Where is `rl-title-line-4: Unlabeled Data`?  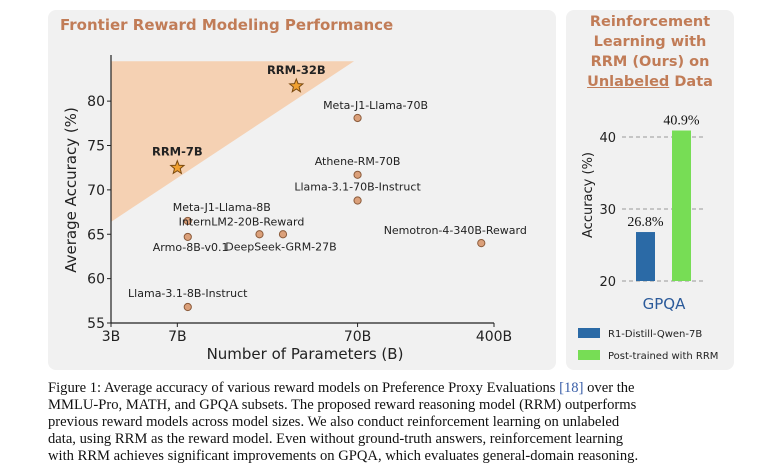
rl-title-line-4: Unlabeled Data is located at coordinates (650, 82).